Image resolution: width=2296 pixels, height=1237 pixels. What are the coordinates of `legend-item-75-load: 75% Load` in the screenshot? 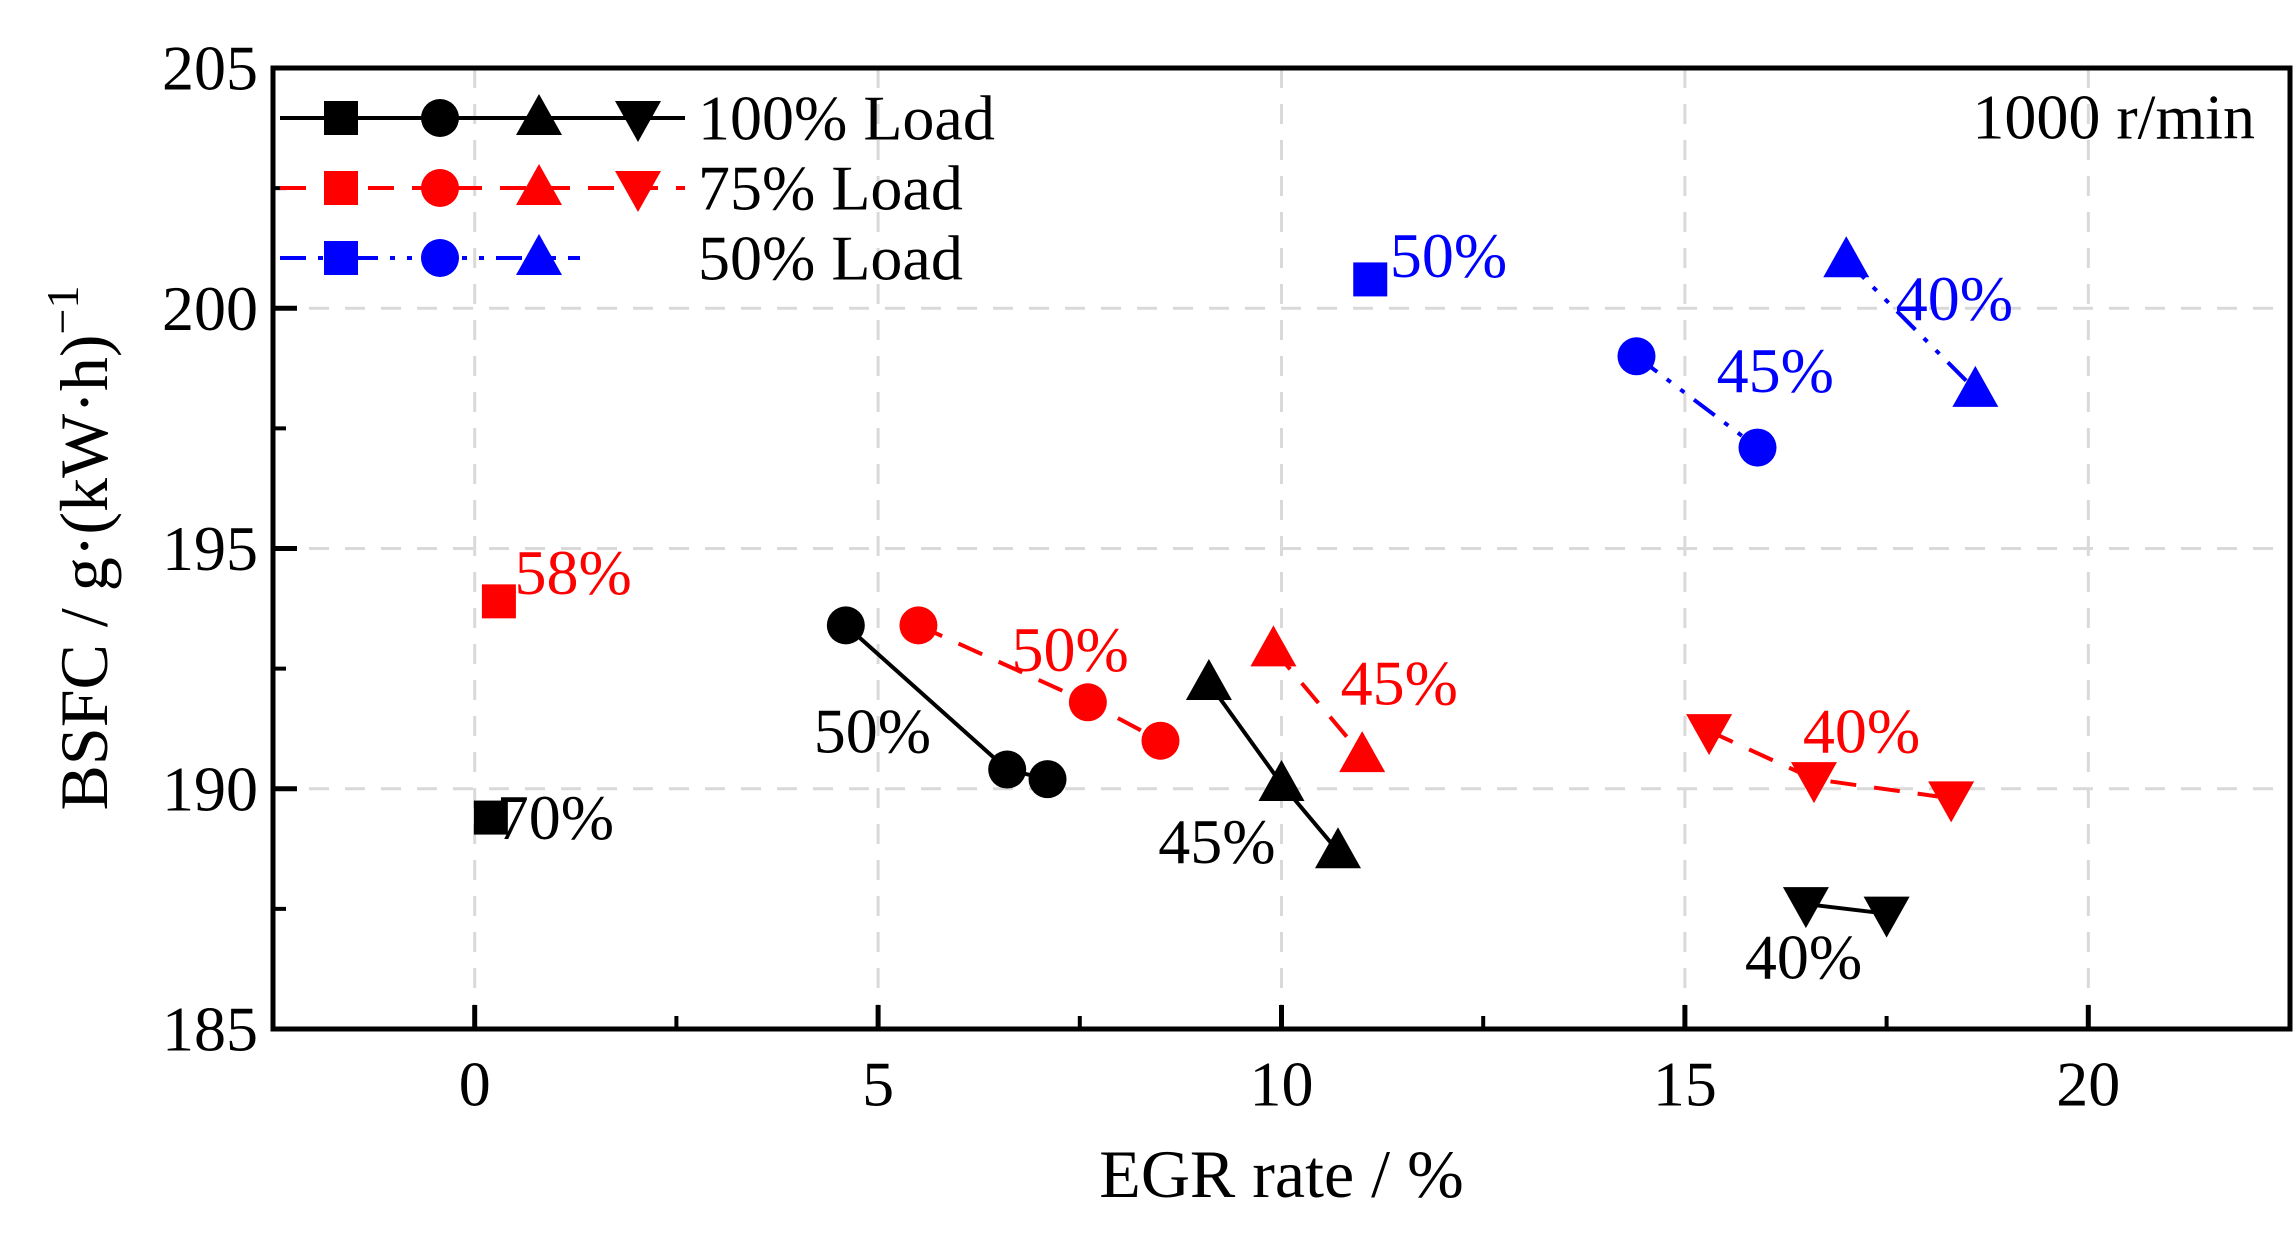 It's located at (621, 188).